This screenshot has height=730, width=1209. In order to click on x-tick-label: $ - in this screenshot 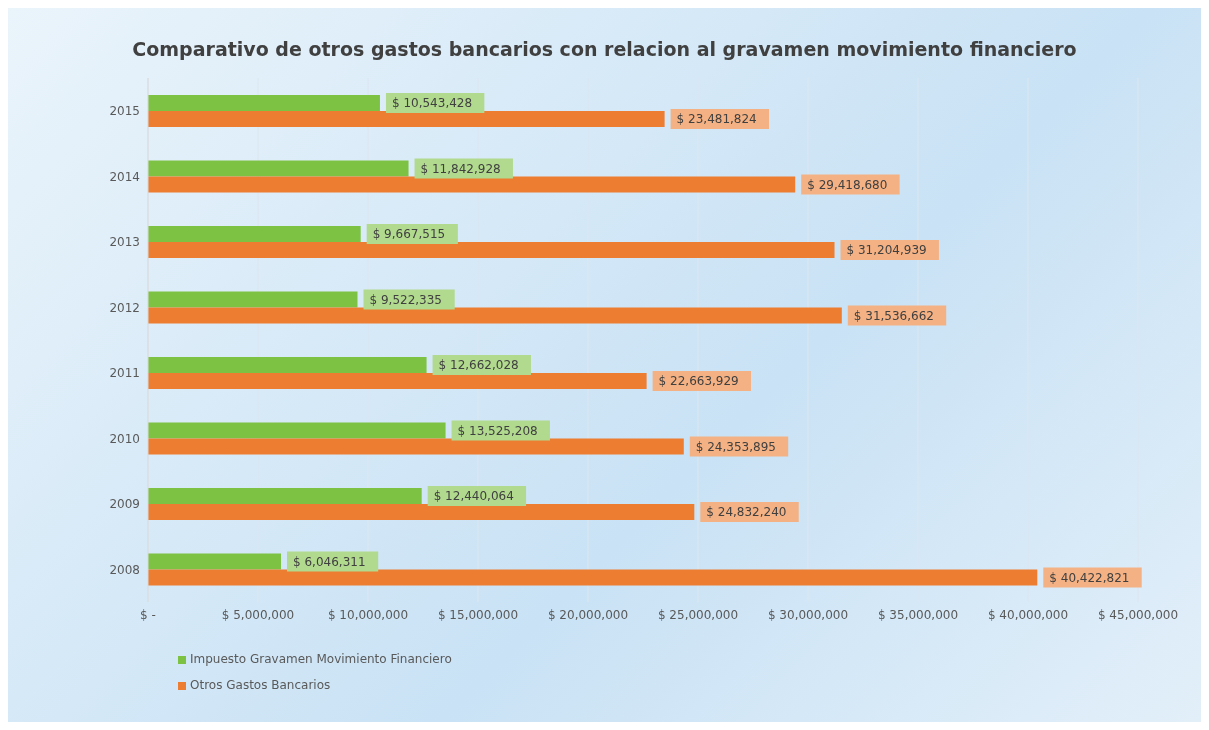, I will do `click(148, 614)`.